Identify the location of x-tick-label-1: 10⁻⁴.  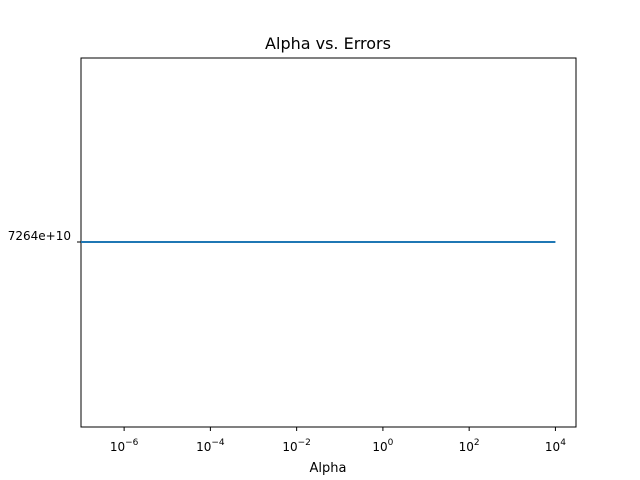
(210, 446).